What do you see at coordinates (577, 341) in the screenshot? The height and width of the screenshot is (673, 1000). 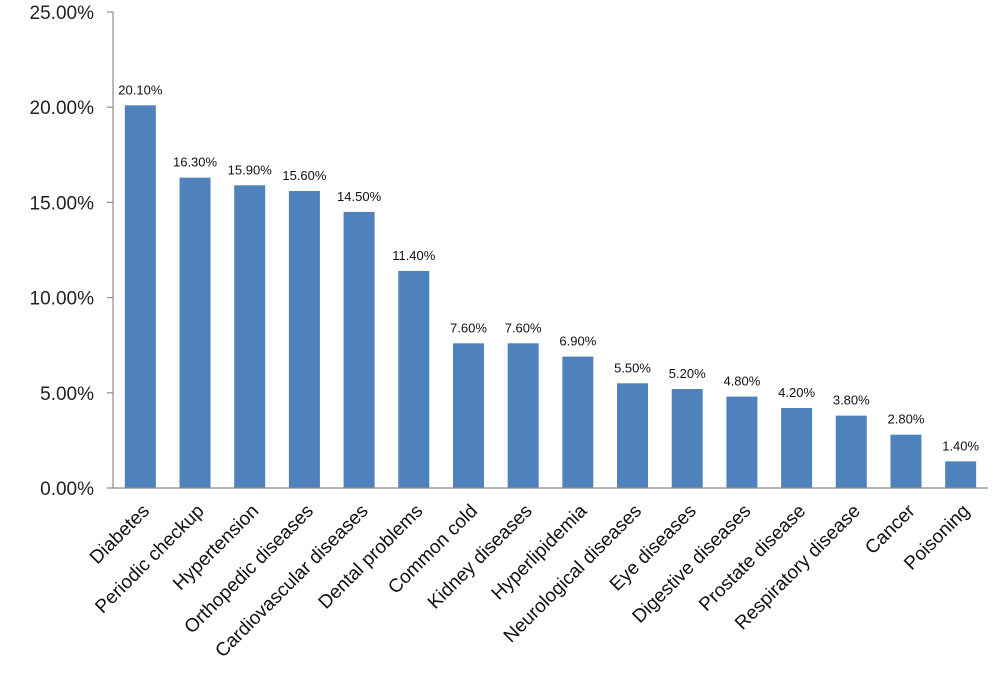 I see `data-label: 6.90%` at bounding box center [577, 341].